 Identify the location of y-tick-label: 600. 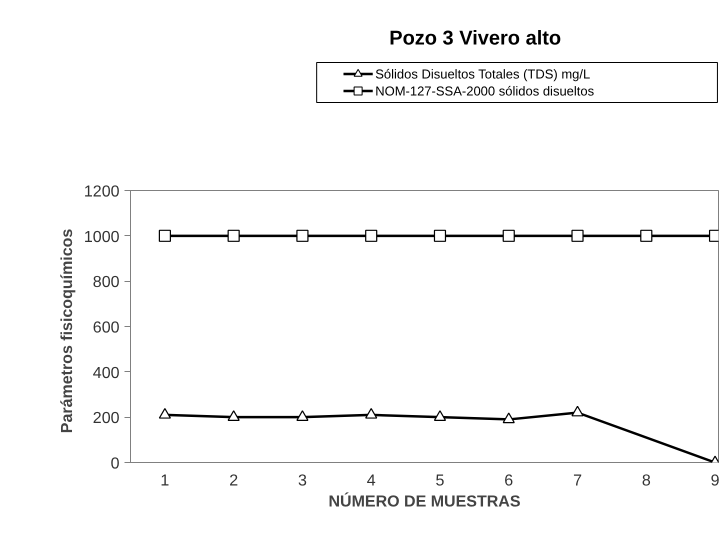
(106, 328).